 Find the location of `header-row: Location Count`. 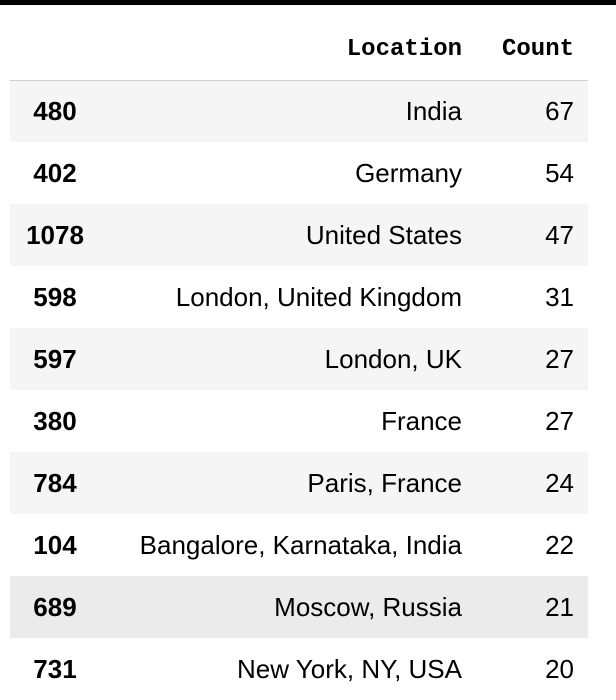

header-row: Location Count is located at coordinates (299, 50).